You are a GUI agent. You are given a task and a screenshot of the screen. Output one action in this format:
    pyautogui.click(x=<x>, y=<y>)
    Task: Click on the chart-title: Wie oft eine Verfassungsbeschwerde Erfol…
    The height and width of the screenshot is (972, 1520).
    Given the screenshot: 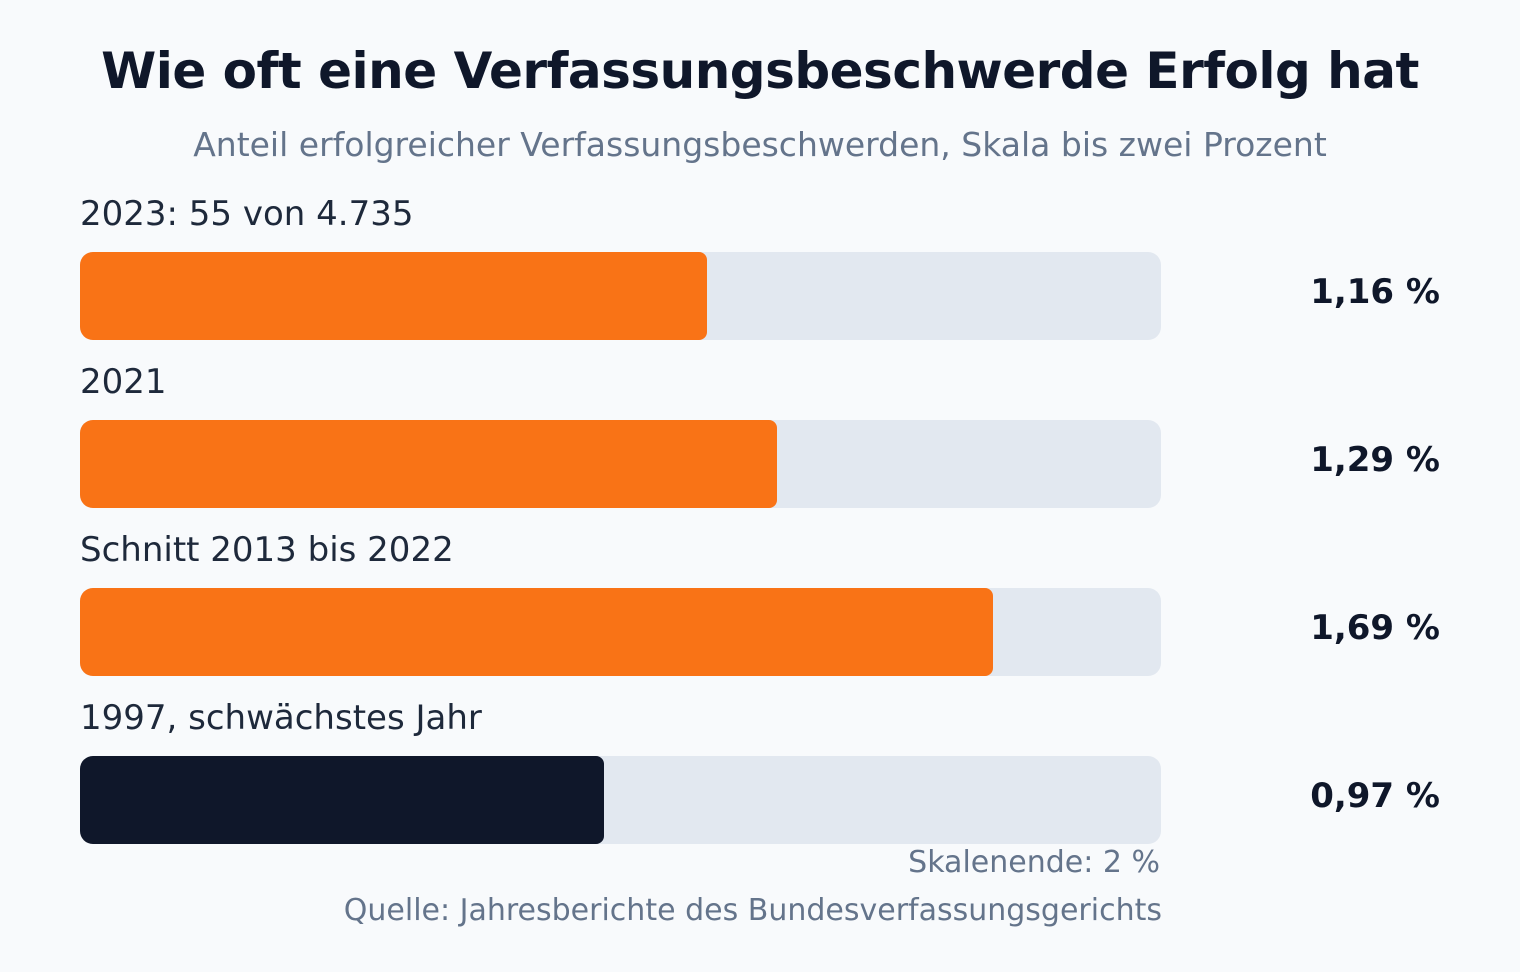 What is the action you would take?
    pyautogui.click(x=760, y=71)
    